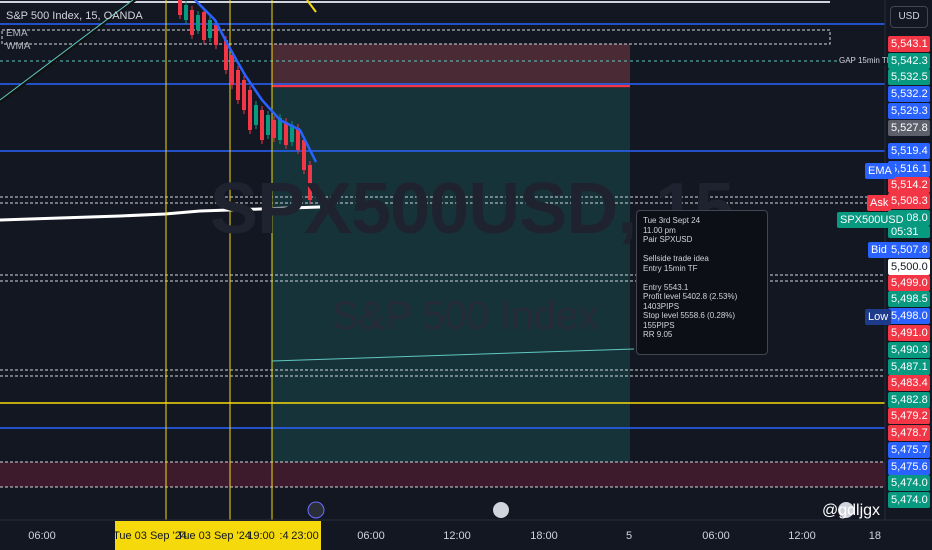 This screenshot has width=932, height=550. Describe the element at coordinates (659, 230) in the screenshot. I see `note-line: 11.00 pm` at that location.